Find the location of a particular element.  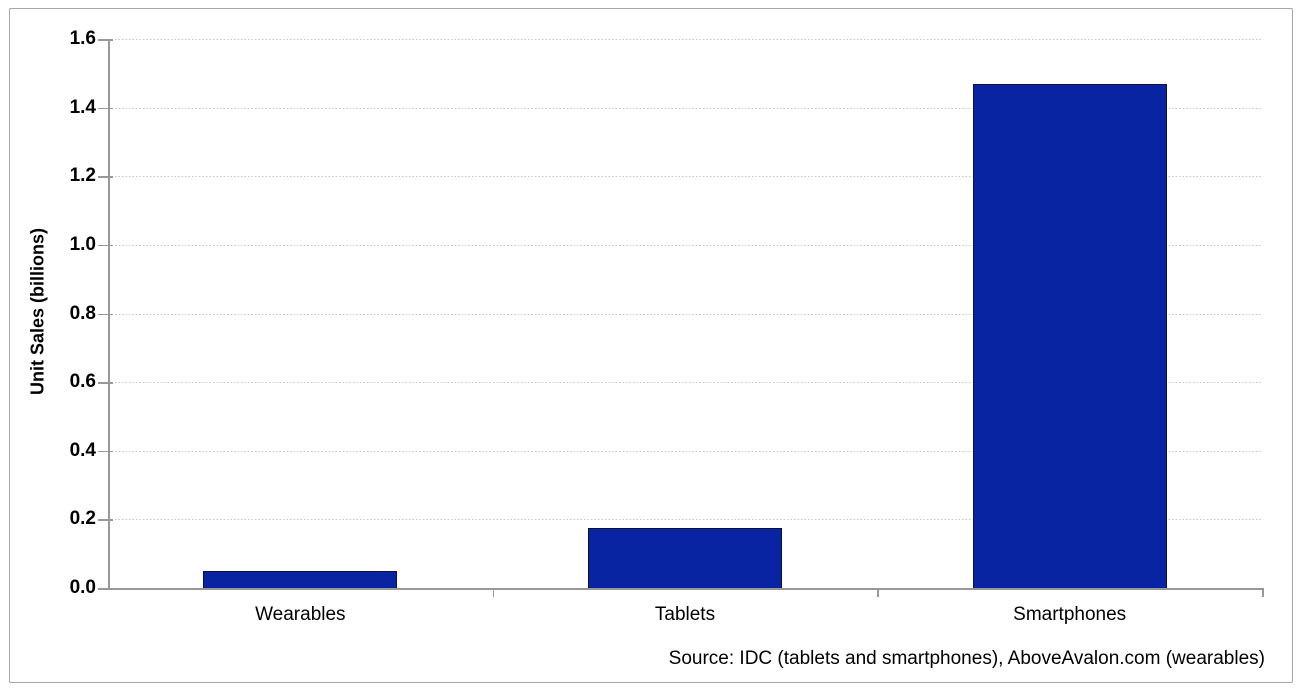

x-category-label: Tablets is located at coordinates (685, 614).